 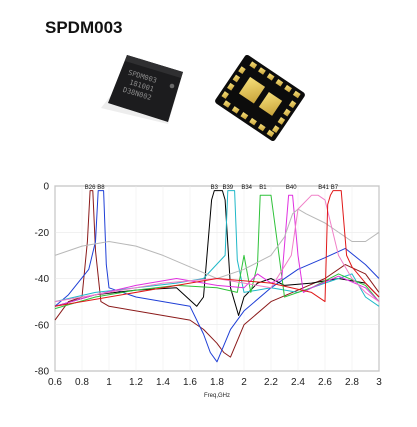 I want to click on band-label: B7, so click(x=335, y=188).